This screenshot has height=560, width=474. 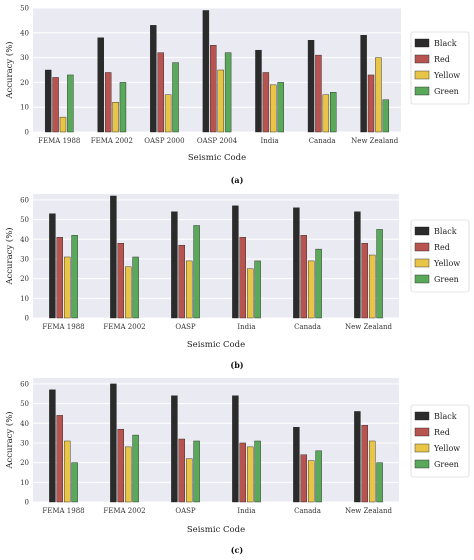 I want to click on y-axis-label: Accuracy (%), so click(x=9, y=440).